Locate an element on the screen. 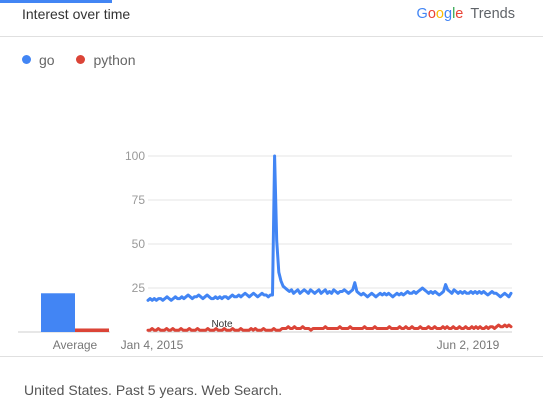 This screenshot has height=412, width=543. legend-item-python: python is located at coordinates (106, 60).